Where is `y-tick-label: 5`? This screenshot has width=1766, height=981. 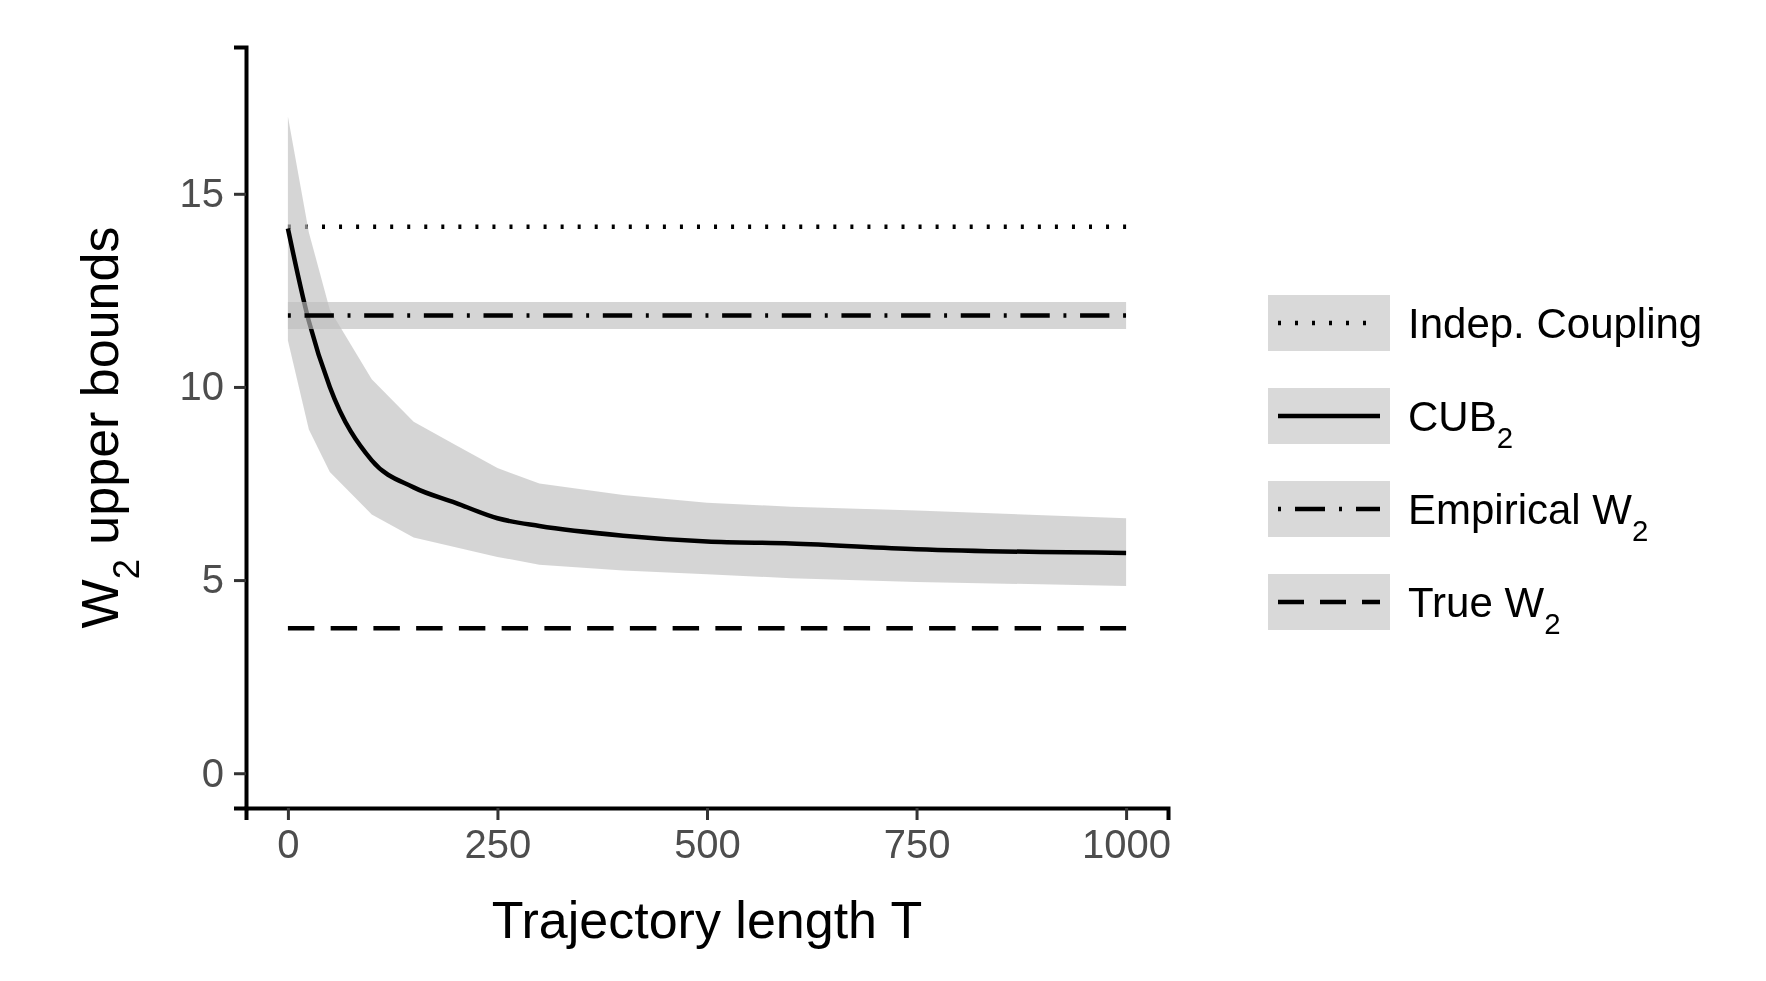
y-tick-label: 5 is located at coordinates (212, 579).